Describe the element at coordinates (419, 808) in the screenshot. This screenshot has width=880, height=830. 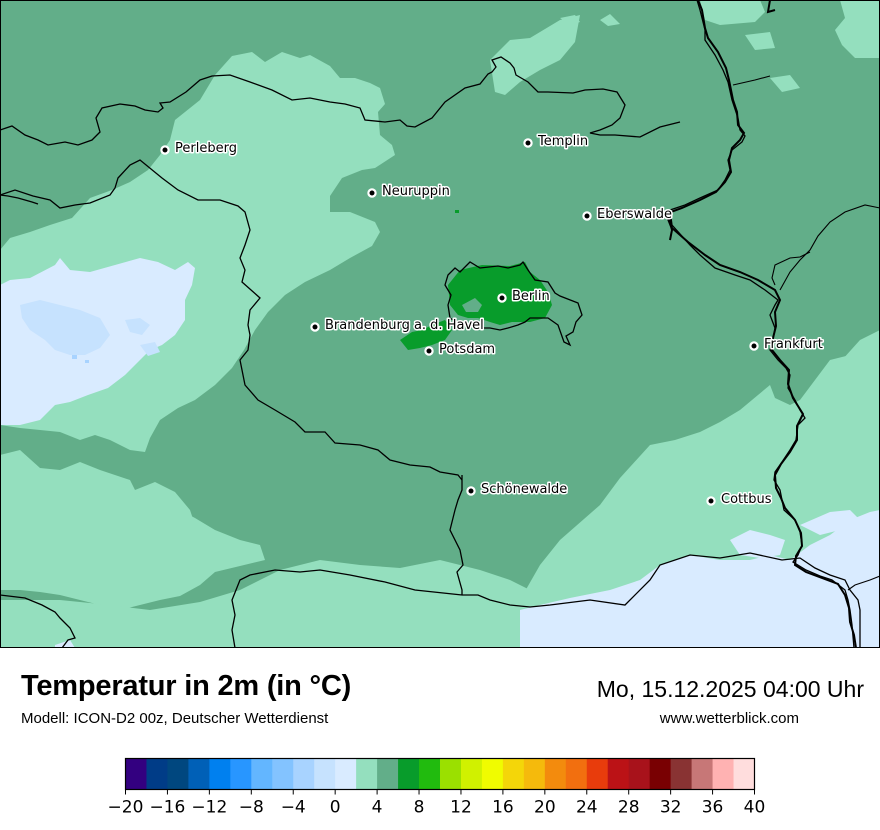
I see `colorbar-tick-label: 8` at that location.